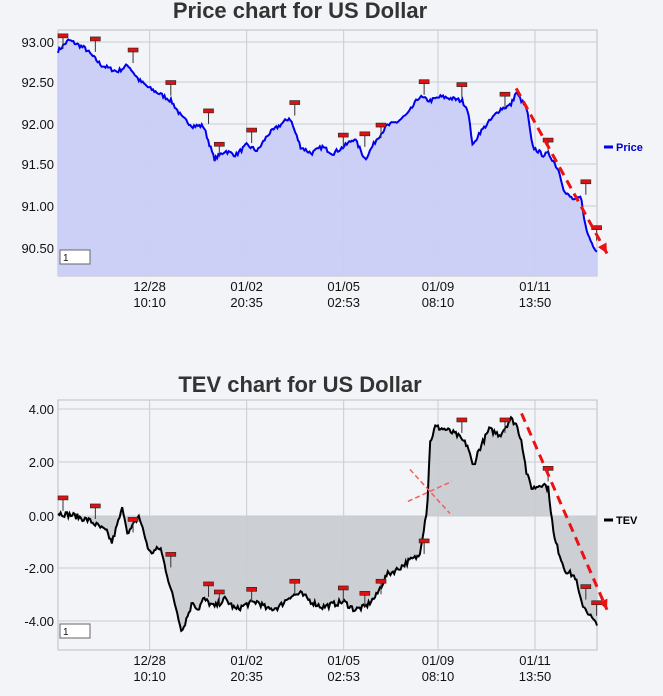 This screenshot has height=696, width=663. What do you see at coordinates (37, 248) in the screenshot?
I see `y-tick-label: 90.50` at bounding box center [37, 248].